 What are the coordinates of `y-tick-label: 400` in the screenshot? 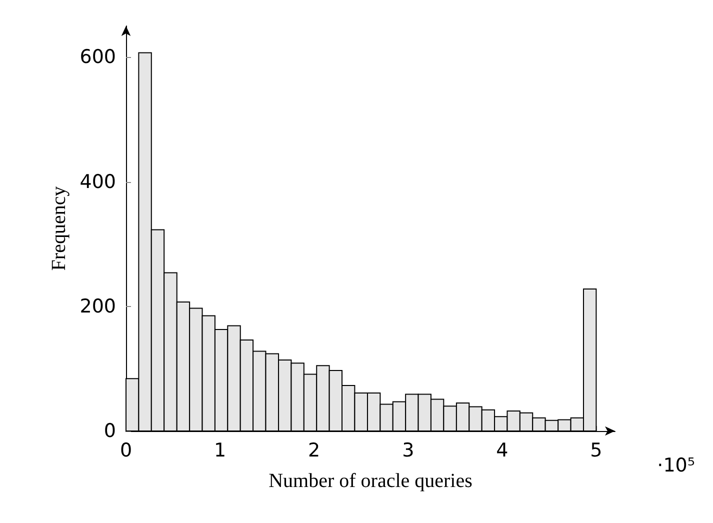 It's located at (98, 181).